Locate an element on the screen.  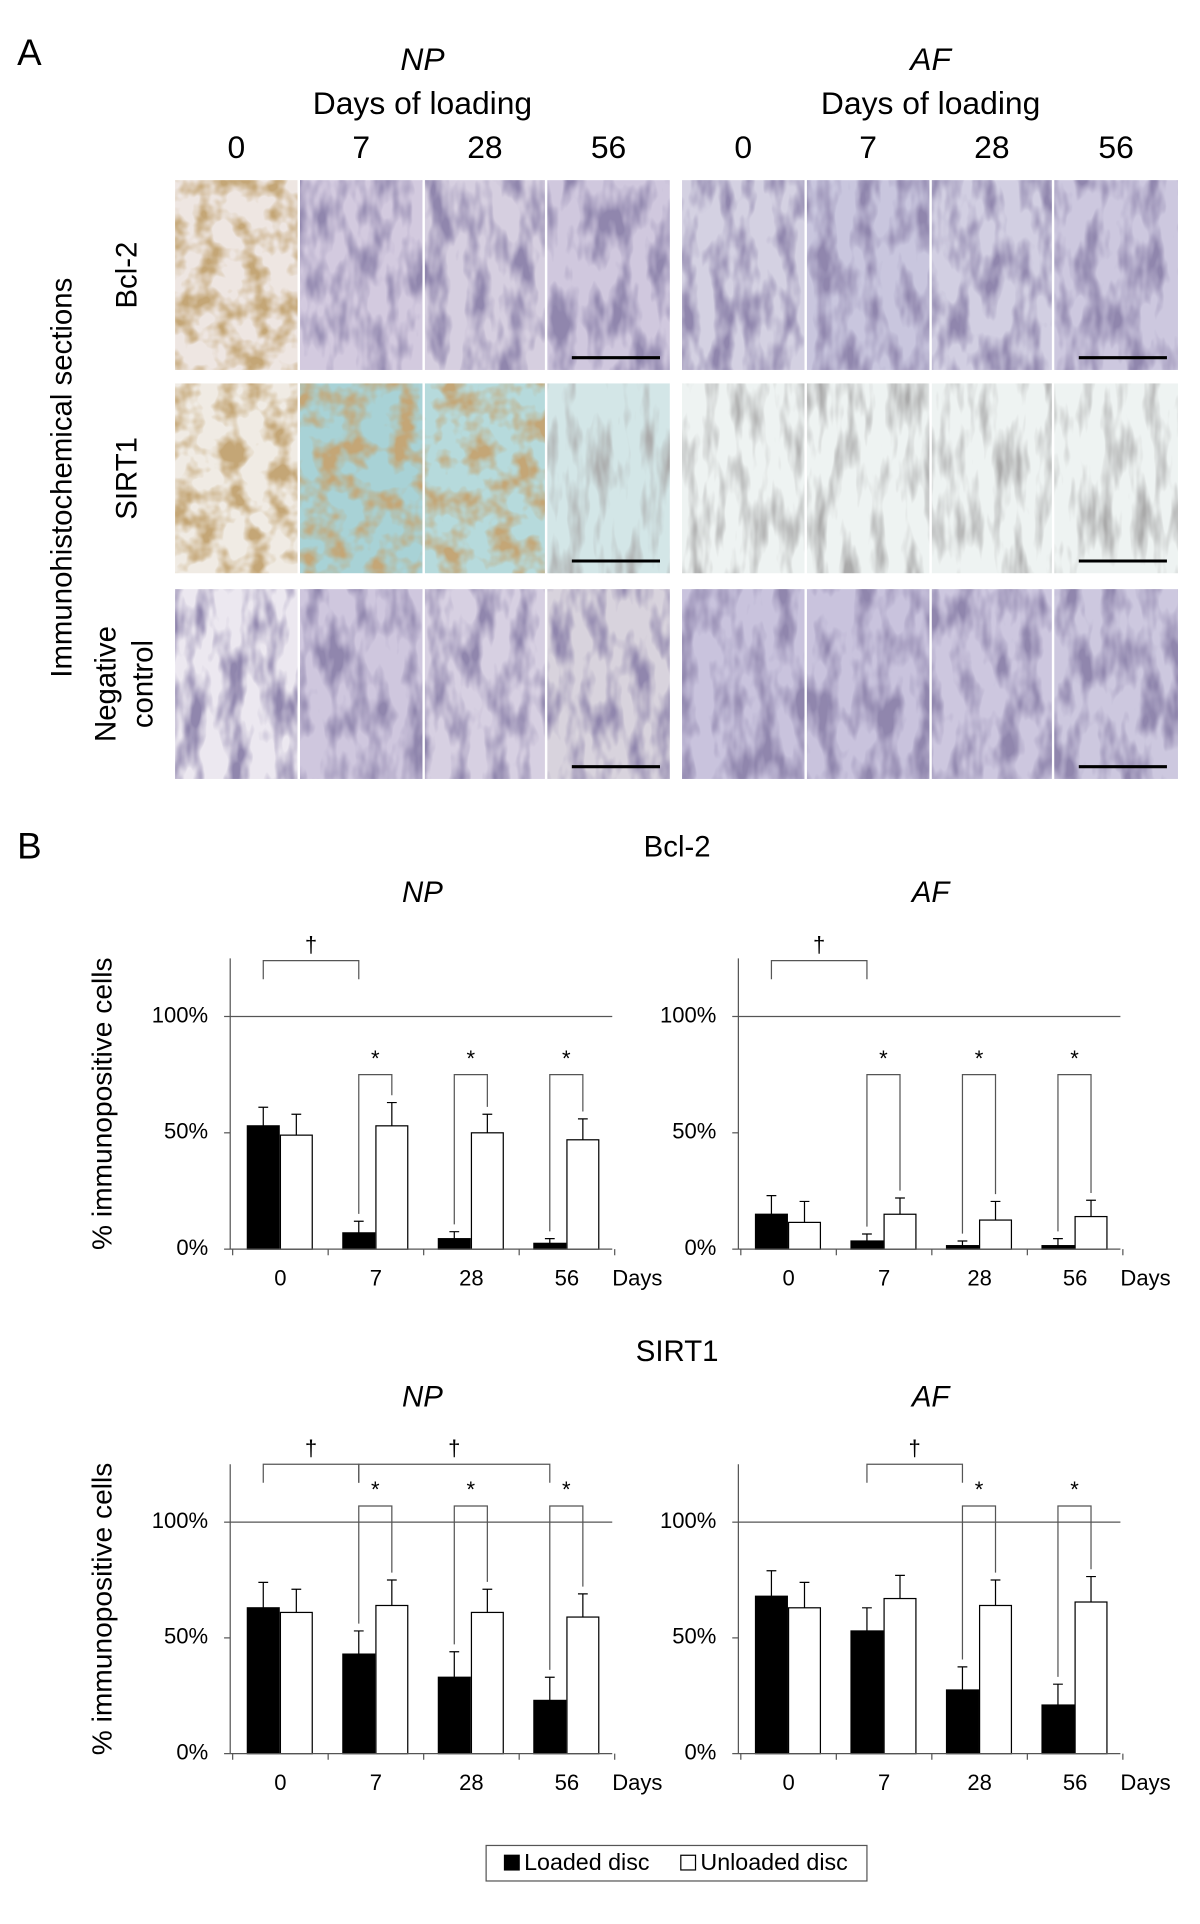
x-tick-label: 56 is located at coordinates (1075, 1278).